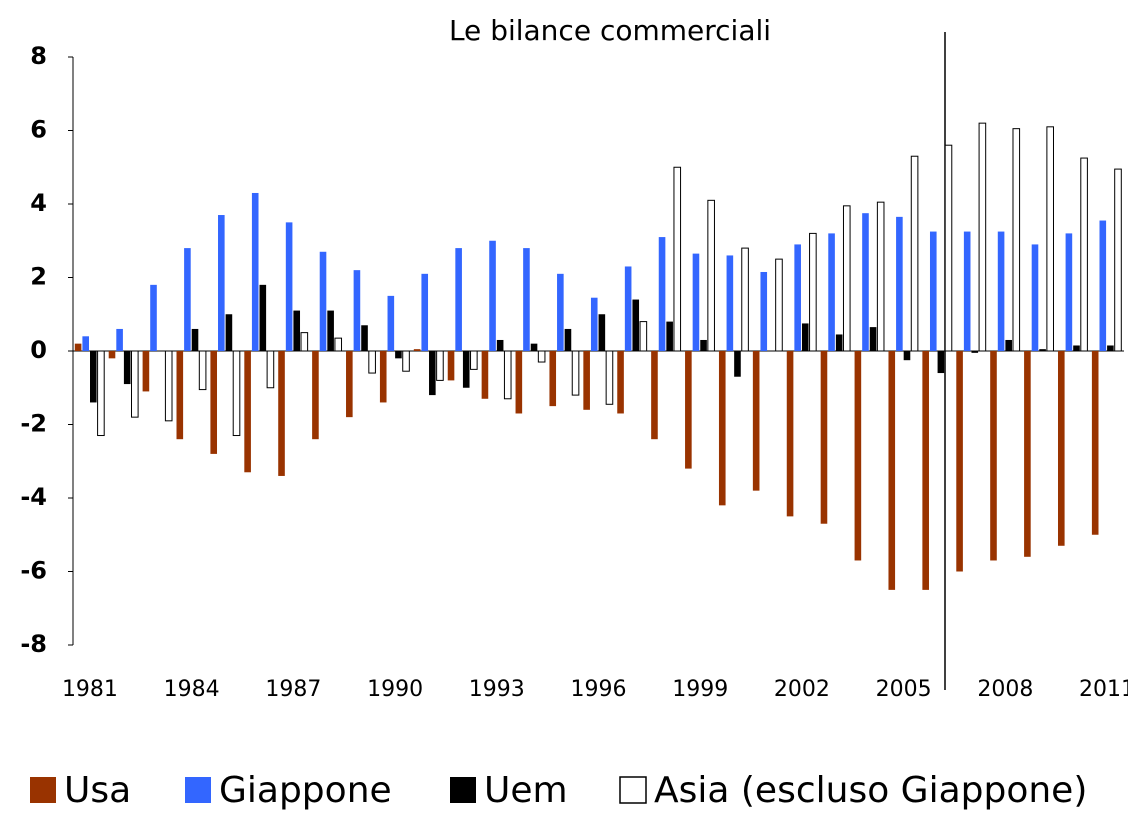 The image size is (1128, 813). I want to click on legend-label: Asia (escluso Giappone), so click(870, 790).